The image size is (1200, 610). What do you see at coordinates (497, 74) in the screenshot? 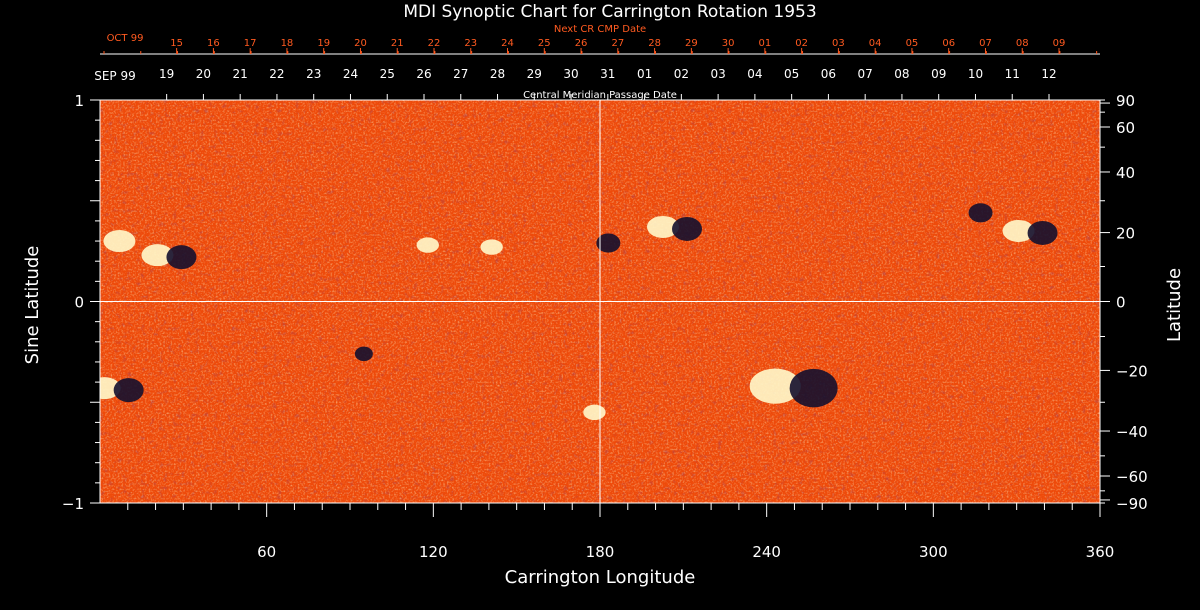
I see `cmp-date-label: 28` at bounding box center [497, 74].